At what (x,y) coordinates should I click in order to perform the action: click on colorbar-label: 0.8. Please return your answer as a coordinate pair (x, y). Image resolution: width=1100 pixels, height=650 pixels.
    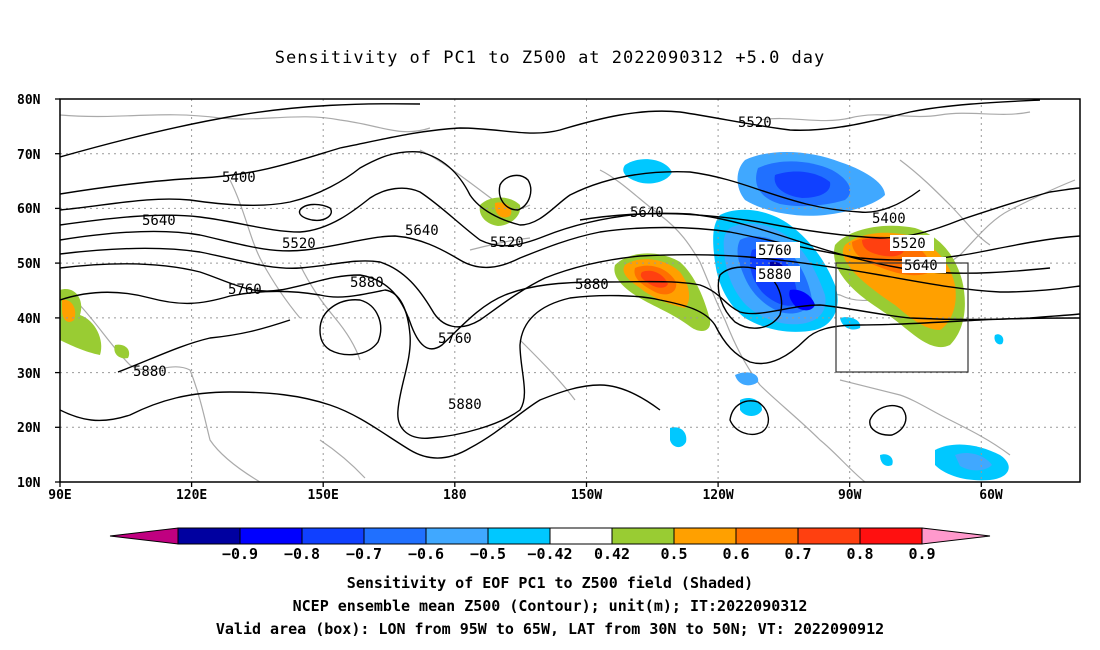
    Looking at the image, I should click on (859, 554).